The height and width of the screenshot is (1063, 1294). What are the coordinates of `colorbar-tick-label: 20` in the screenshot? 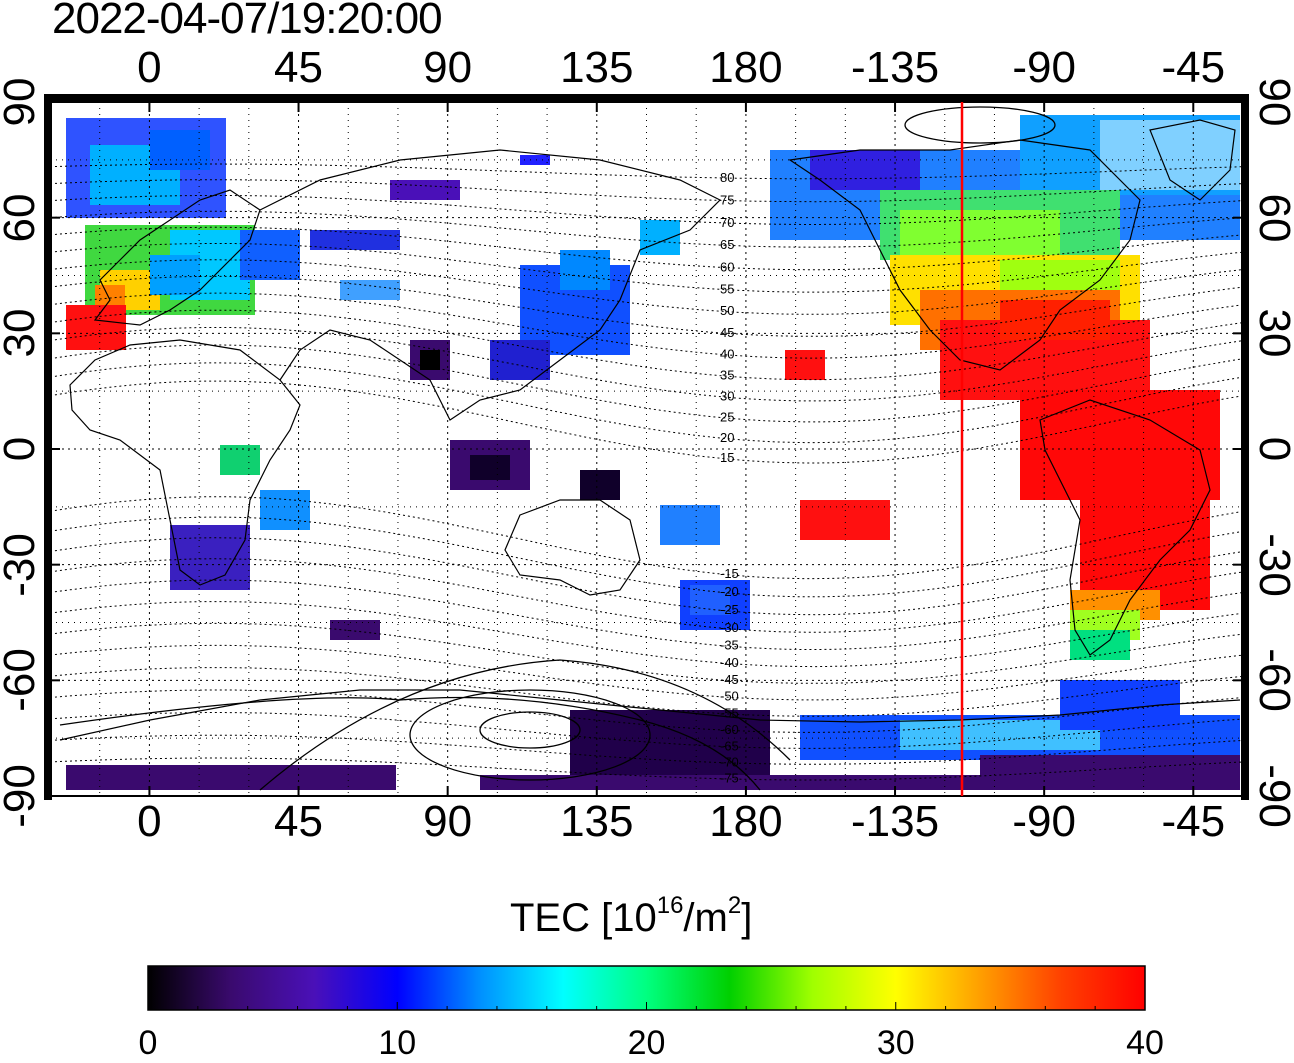 It's located at (646, 1043).